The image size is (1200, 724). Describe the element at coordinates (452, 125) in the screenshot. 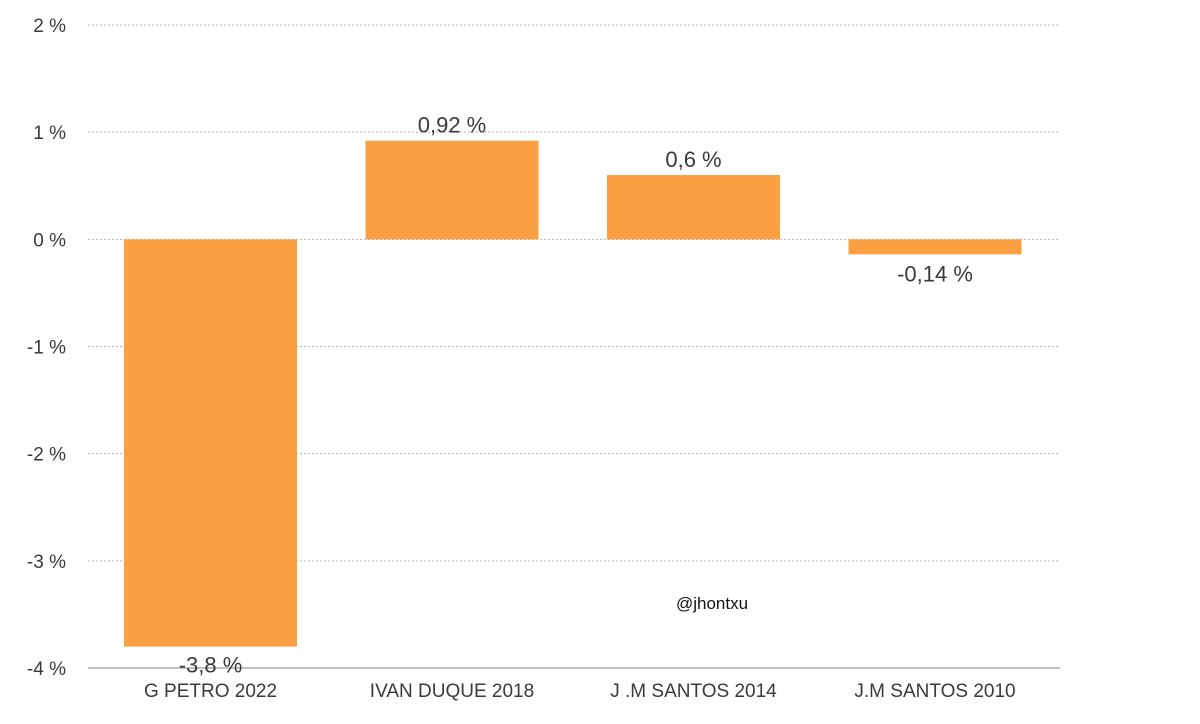

I see `data-label: 0,92 %` at that location.